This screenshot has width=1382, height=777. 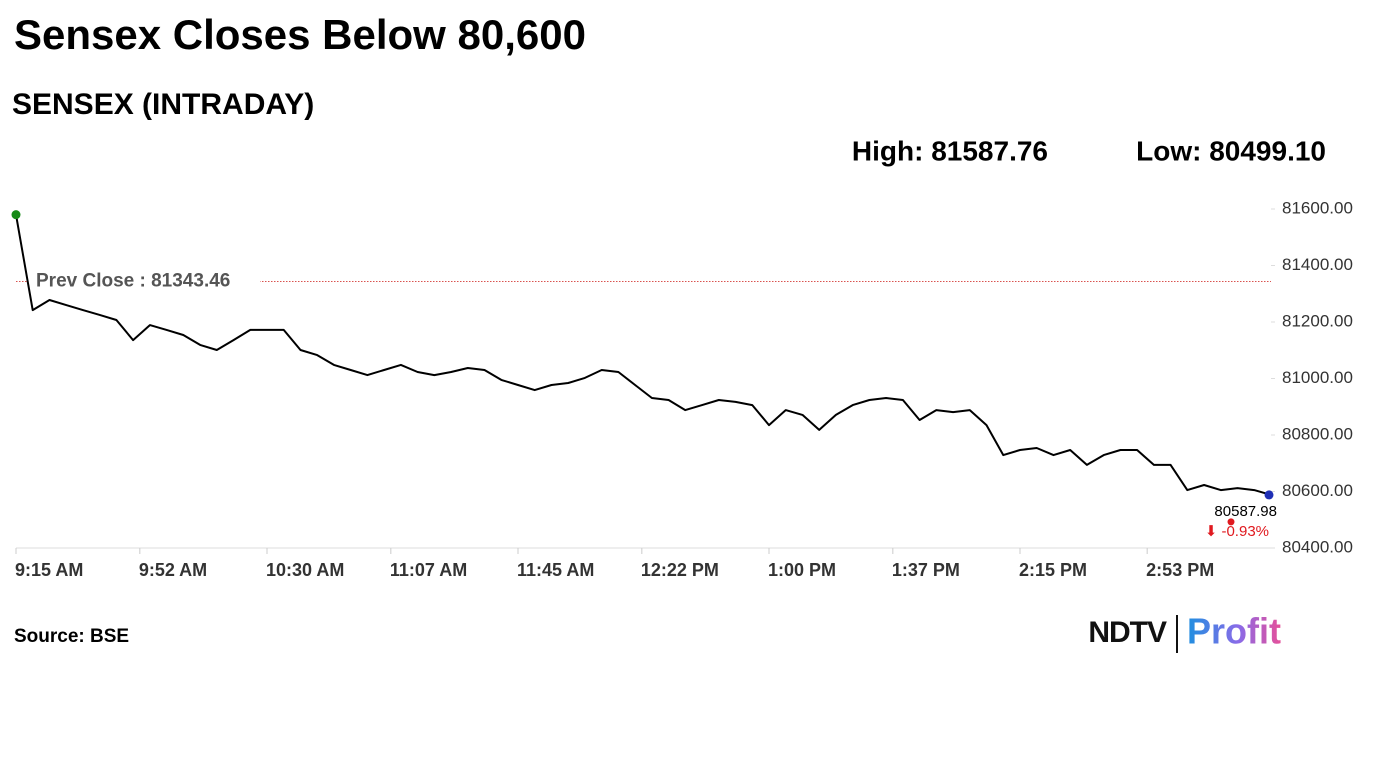 What do you see at coordinates (1237, 531) in the screenshot?
I see `change-label: ⬇ -0.93%` at bounding box center [1237, 531].